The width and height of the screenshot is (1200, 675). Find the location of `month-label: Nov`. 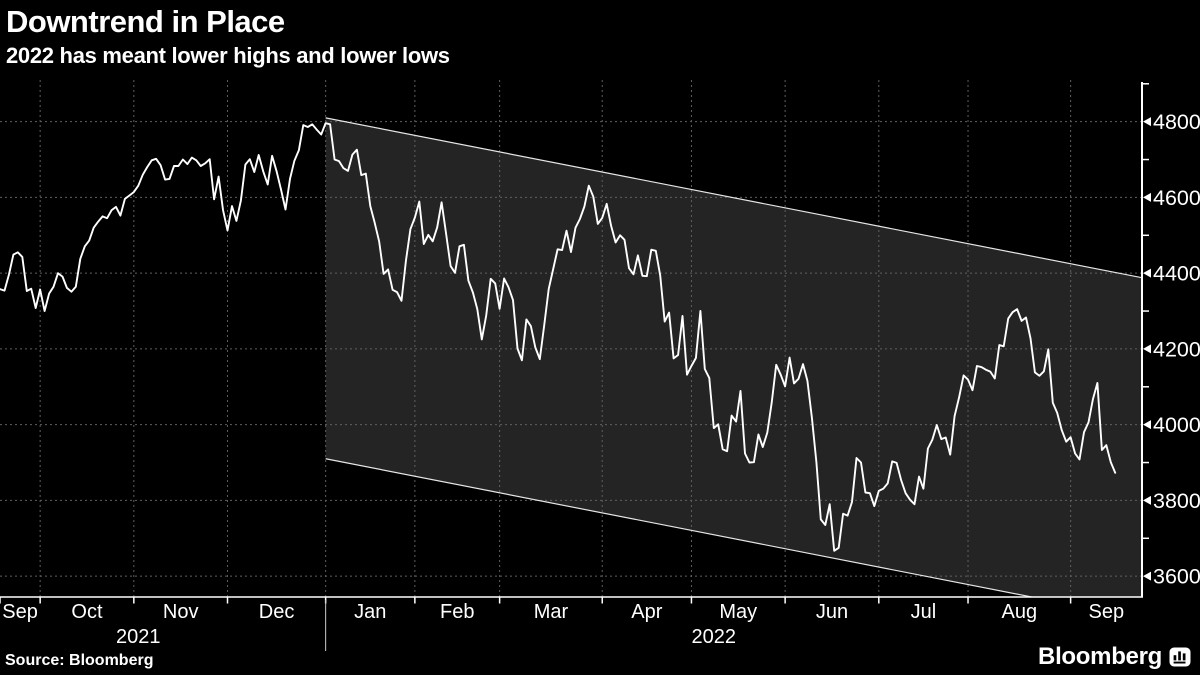

month-label: Nov is located at coordinates (181, 612).